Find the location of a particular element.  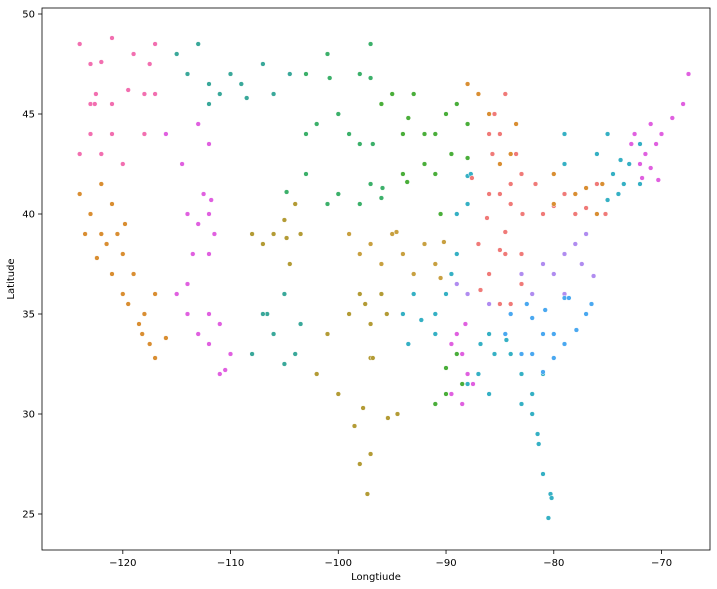

y-axis: 25 30 35 40 45 50 is located at coordinates (32, 265).